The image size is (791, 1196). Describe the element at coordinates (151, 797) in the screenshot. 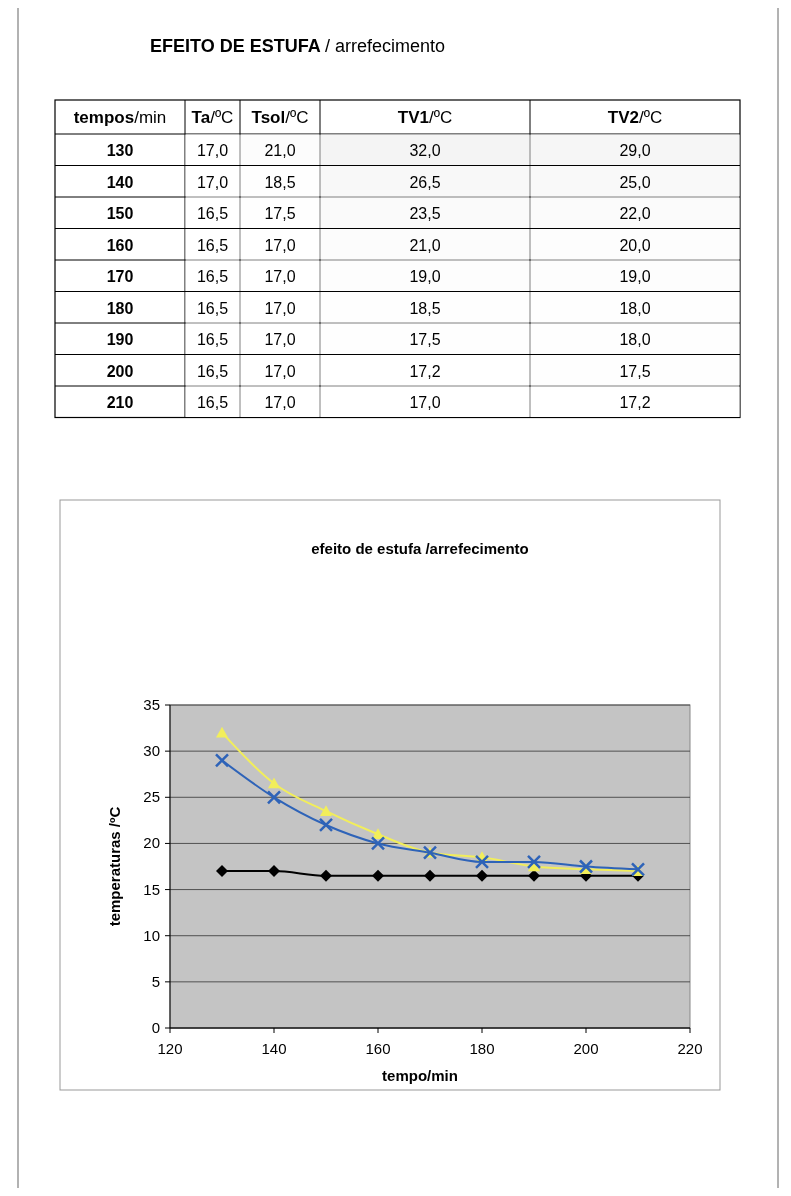

I see `y-tick-label: 25` at that location.